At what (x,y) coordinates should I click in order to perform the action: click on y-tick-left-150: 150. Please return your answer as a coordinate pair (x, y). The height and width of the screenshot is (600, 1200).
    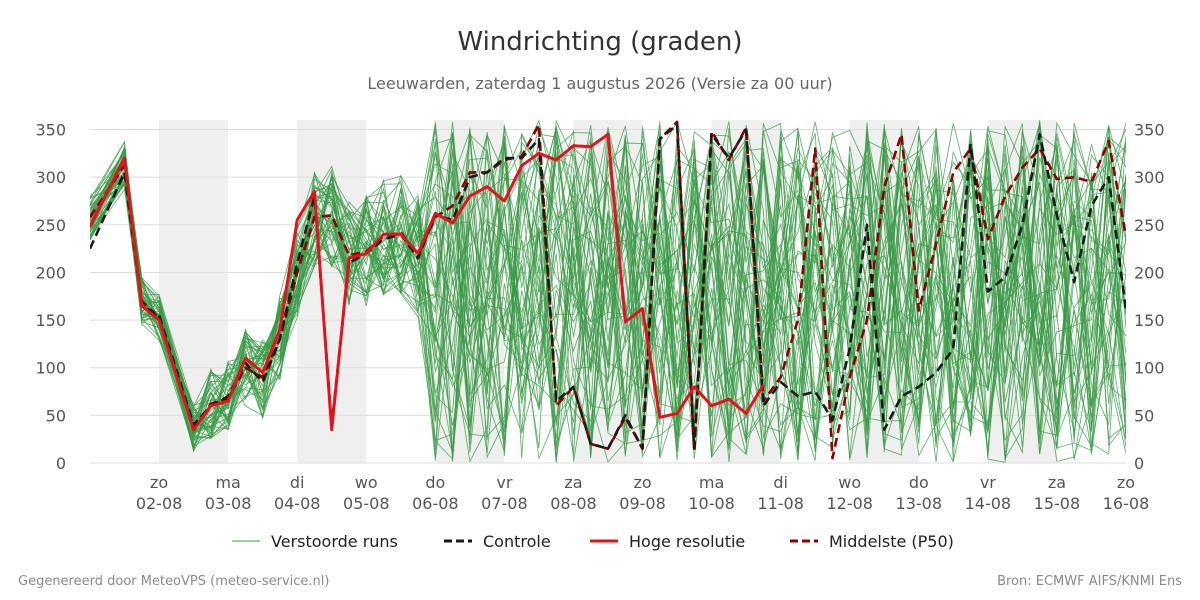
    Looking at the image, I should click on (50, 320).